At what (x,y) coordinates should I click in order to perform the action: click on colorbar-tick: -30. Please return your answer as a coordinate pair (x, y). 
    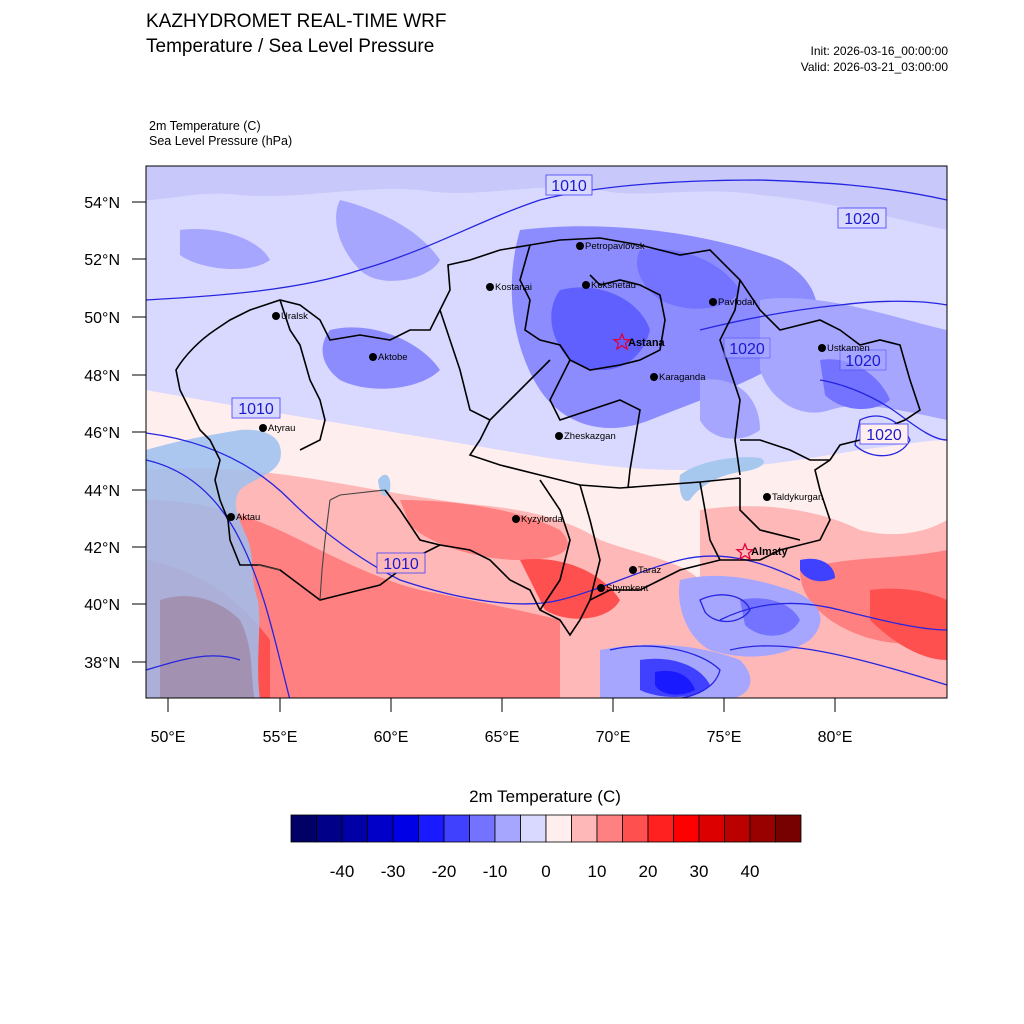
    Looking at the image, I should click on (393, 871).